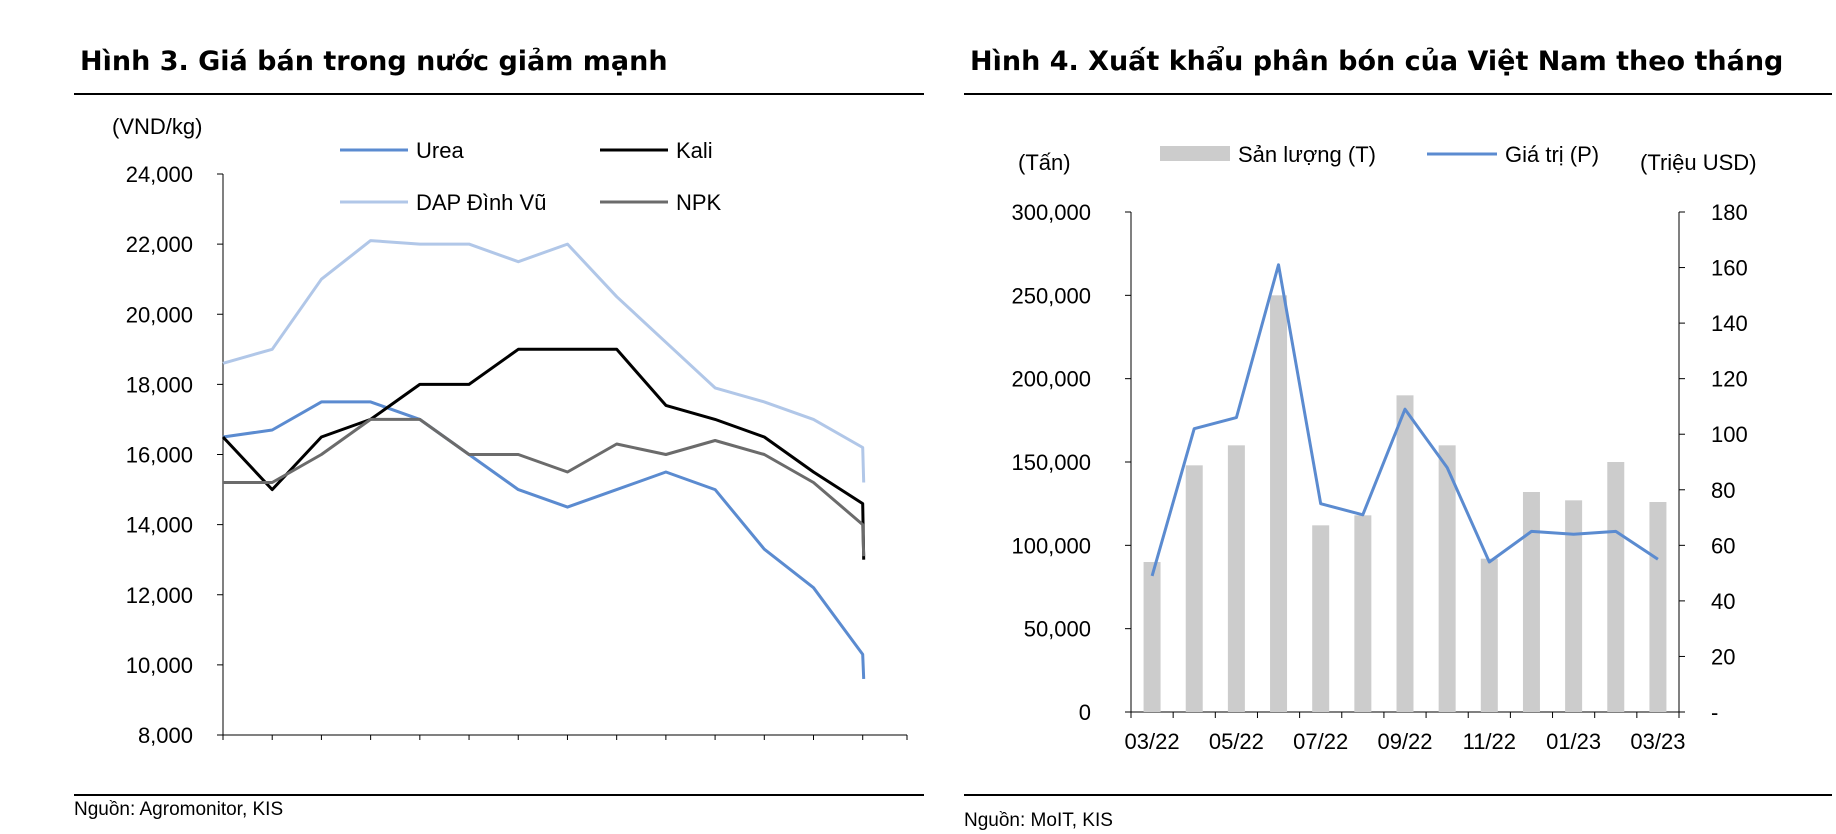  Describe the element at coordinates (159, 595) in the screenshot. I see `y-tick-label: 12,000` at that location.